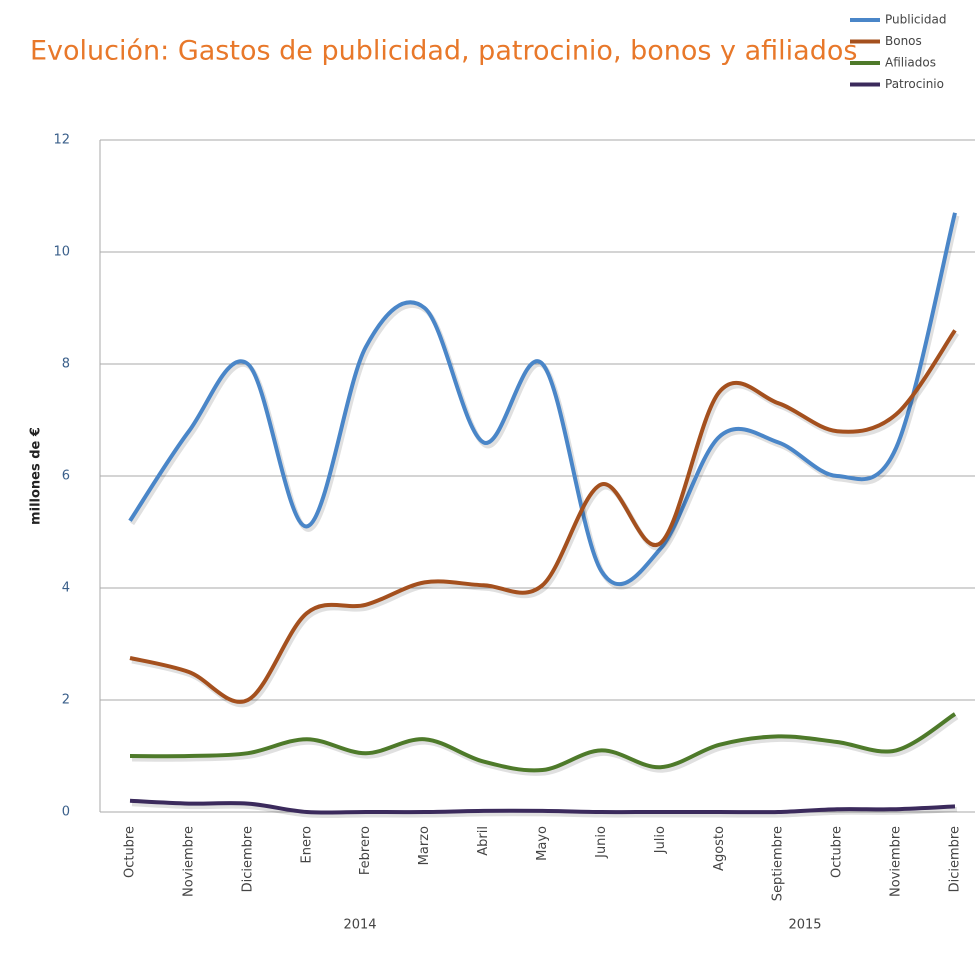 Image resolution: width=975 pixels, height=965 pixels. I want to click on y-tick-label: 6, so click(66, 476).